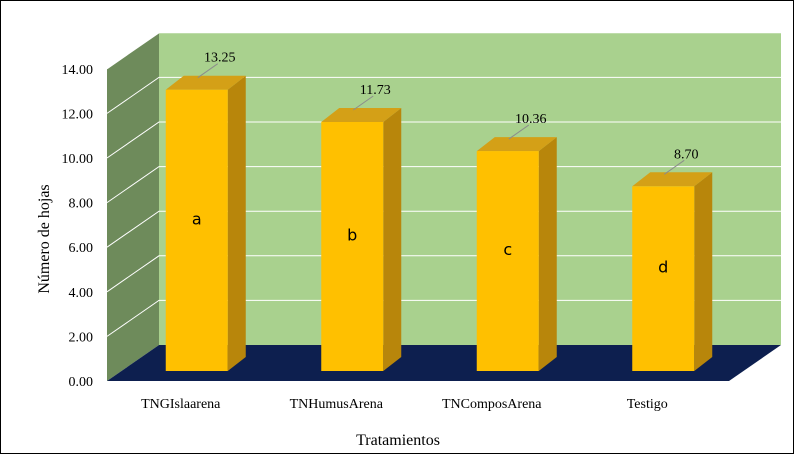  What do you see at coordinates (133, 207) in the screenshot?
I see `chart-side-wall` at bounding box center [133, 207].